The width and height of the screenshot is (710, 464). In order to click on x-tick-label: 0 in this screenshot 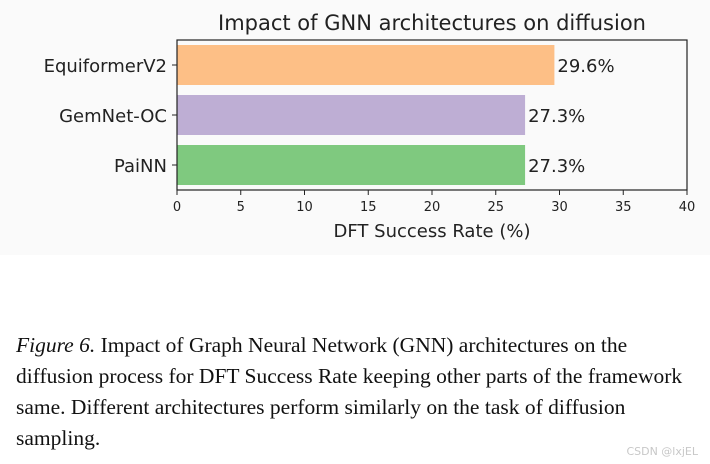, I will do `click(177, 207)`.